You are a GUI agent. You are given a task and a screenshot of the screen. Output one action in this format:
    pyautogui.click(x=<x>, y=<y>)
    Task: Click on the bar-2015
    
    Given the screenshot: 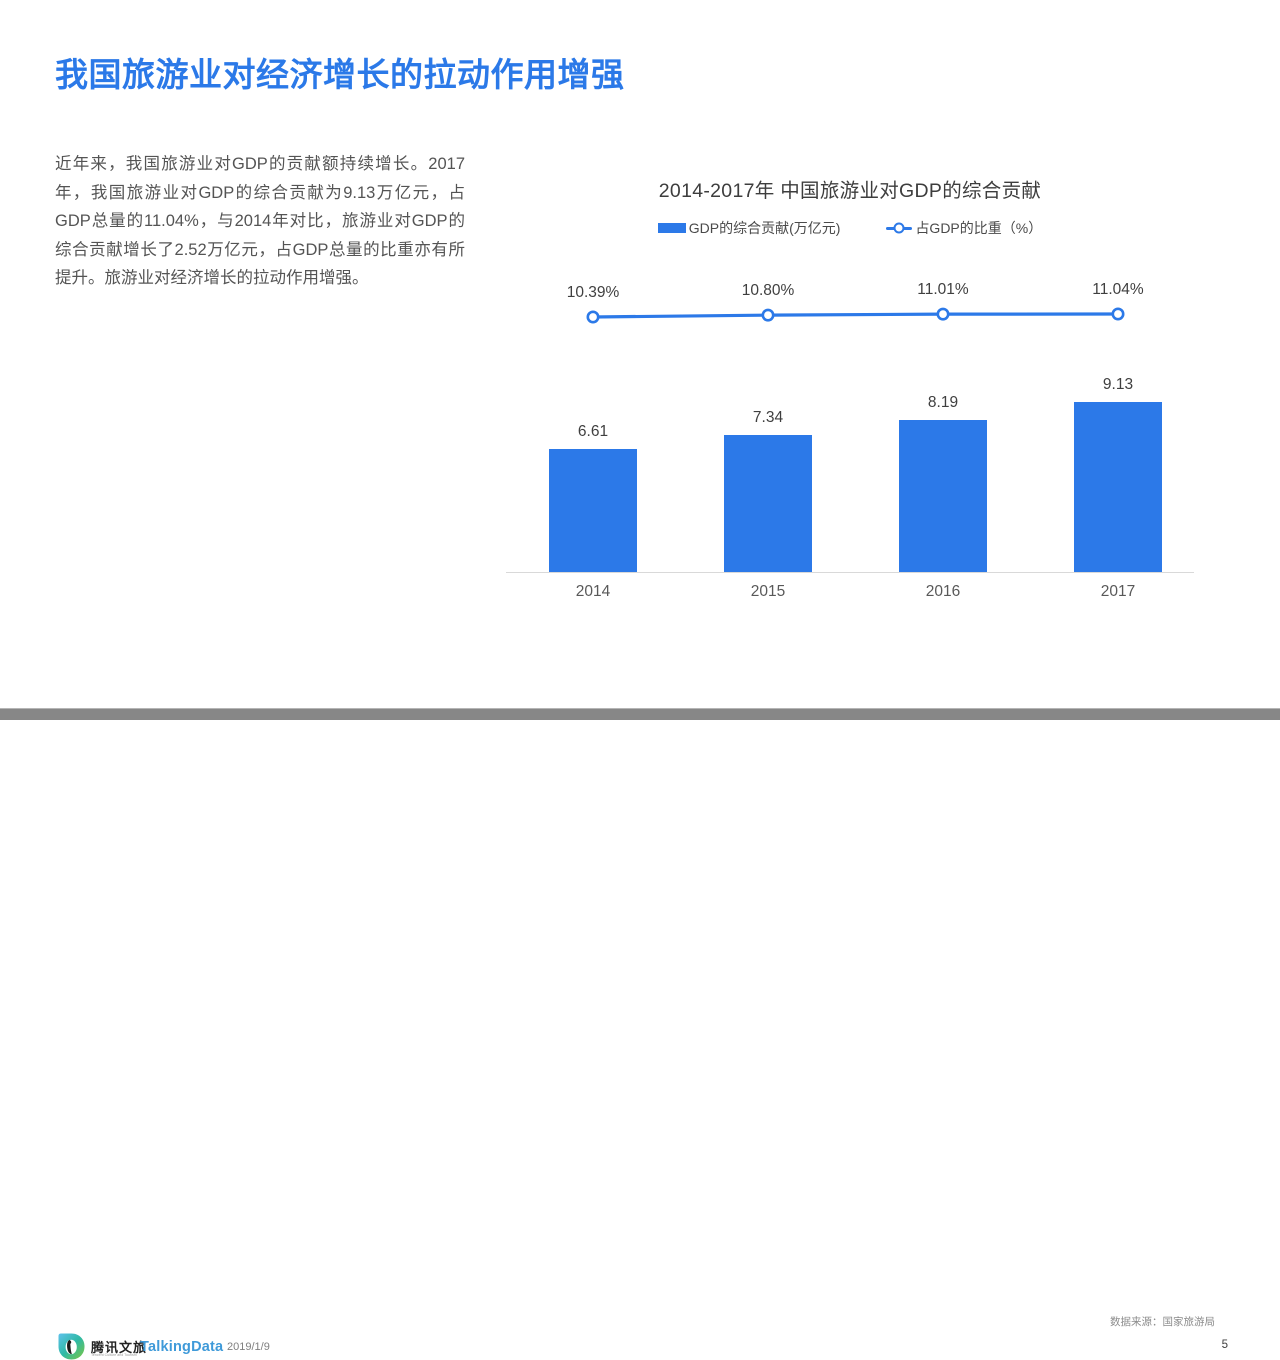 What is the action you would take?
    pyautogui.click(x=768, y=503)
    